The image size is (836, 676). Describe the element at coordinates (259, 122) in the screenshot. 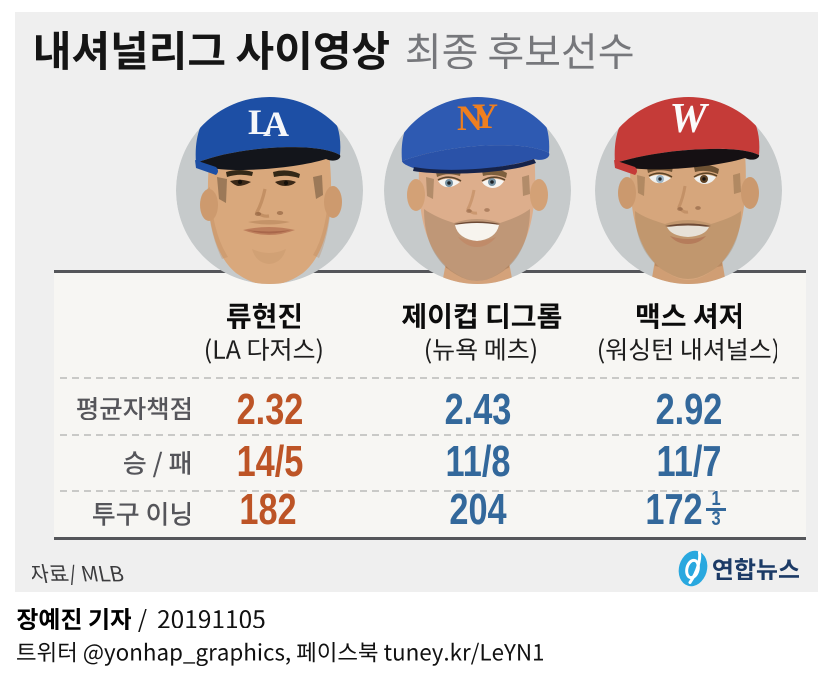

I see `svg-text: L` at that location.